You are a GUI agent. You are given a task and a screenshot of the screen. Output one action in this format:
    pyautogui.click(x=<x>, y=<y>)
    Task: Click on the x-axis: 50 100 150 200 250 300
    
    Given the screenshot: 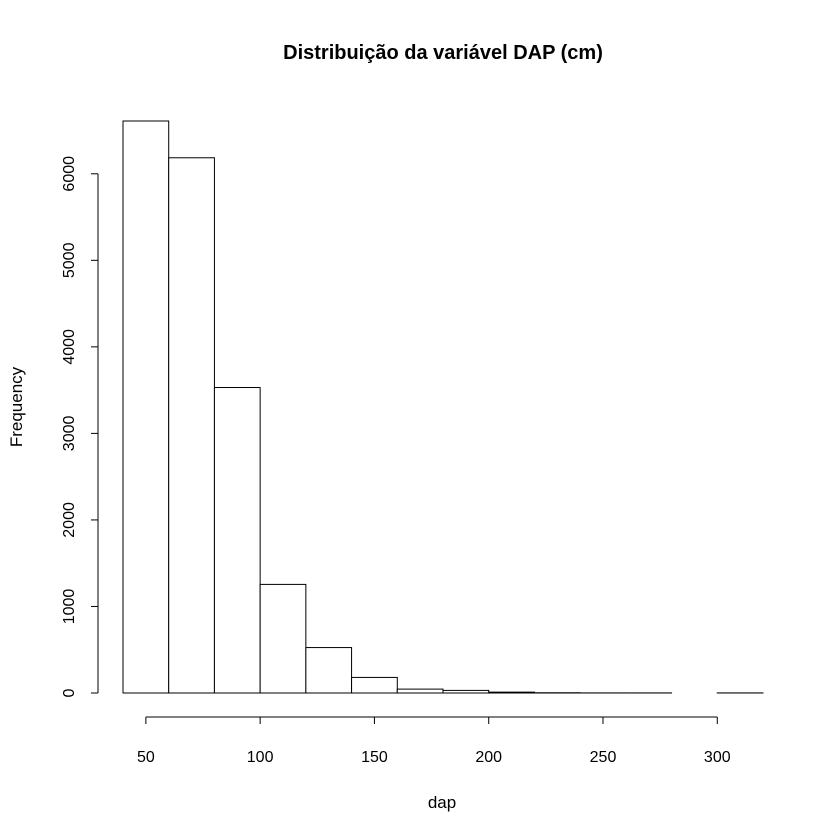 What is the action you would take?
    pyautogui.click(x=434, y=741)
    